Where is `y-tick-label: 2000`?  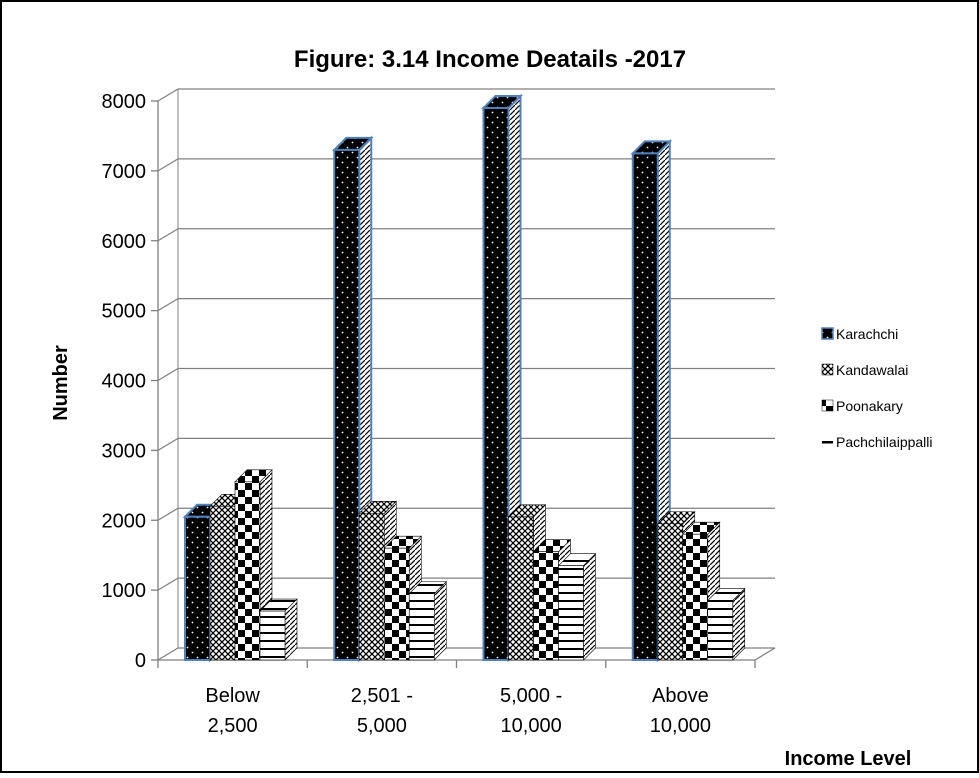
y-tick-label: 2000 is located at coordinates (124, 521).